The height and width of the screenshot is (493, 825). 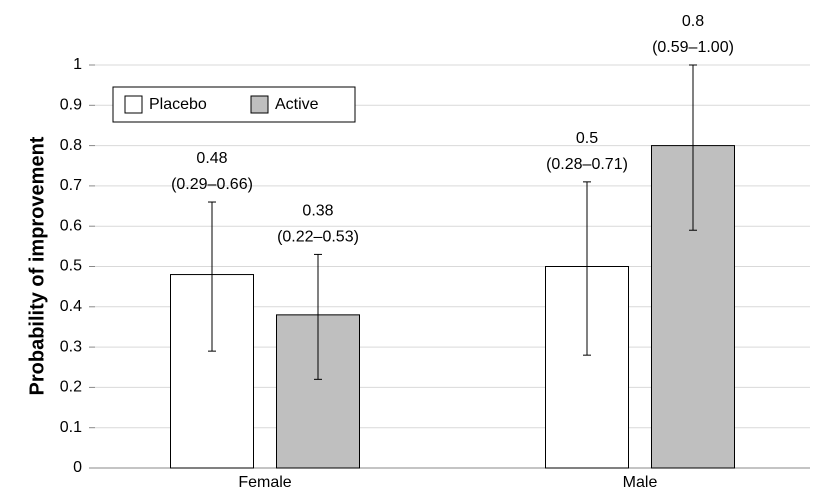 I want to click on ci-label: (0.28–0.71), so click(x=587, y=164).